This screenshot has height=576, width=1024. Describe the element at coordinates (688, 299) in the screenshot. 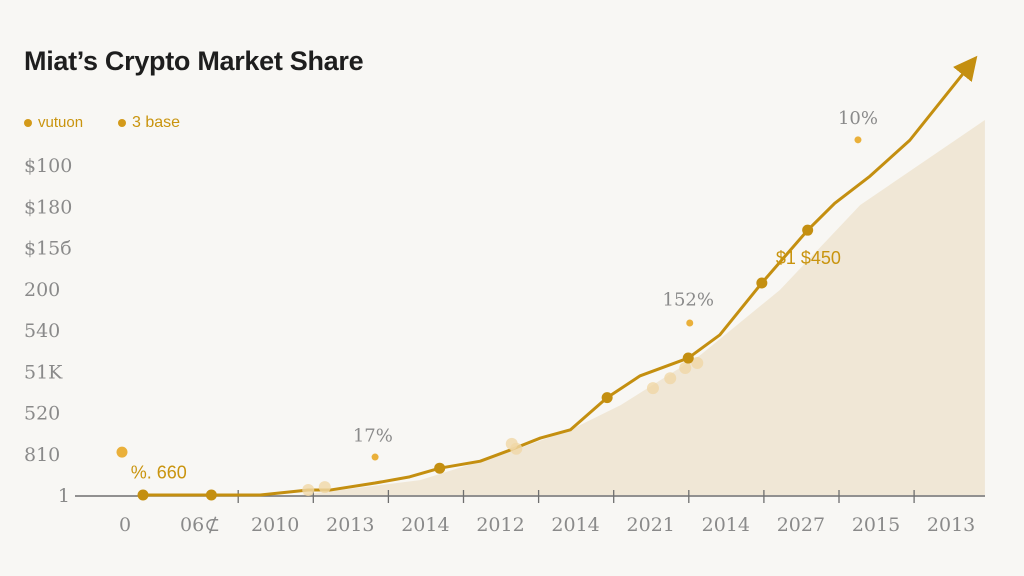

I see `annotation-label: 152%` at that location.